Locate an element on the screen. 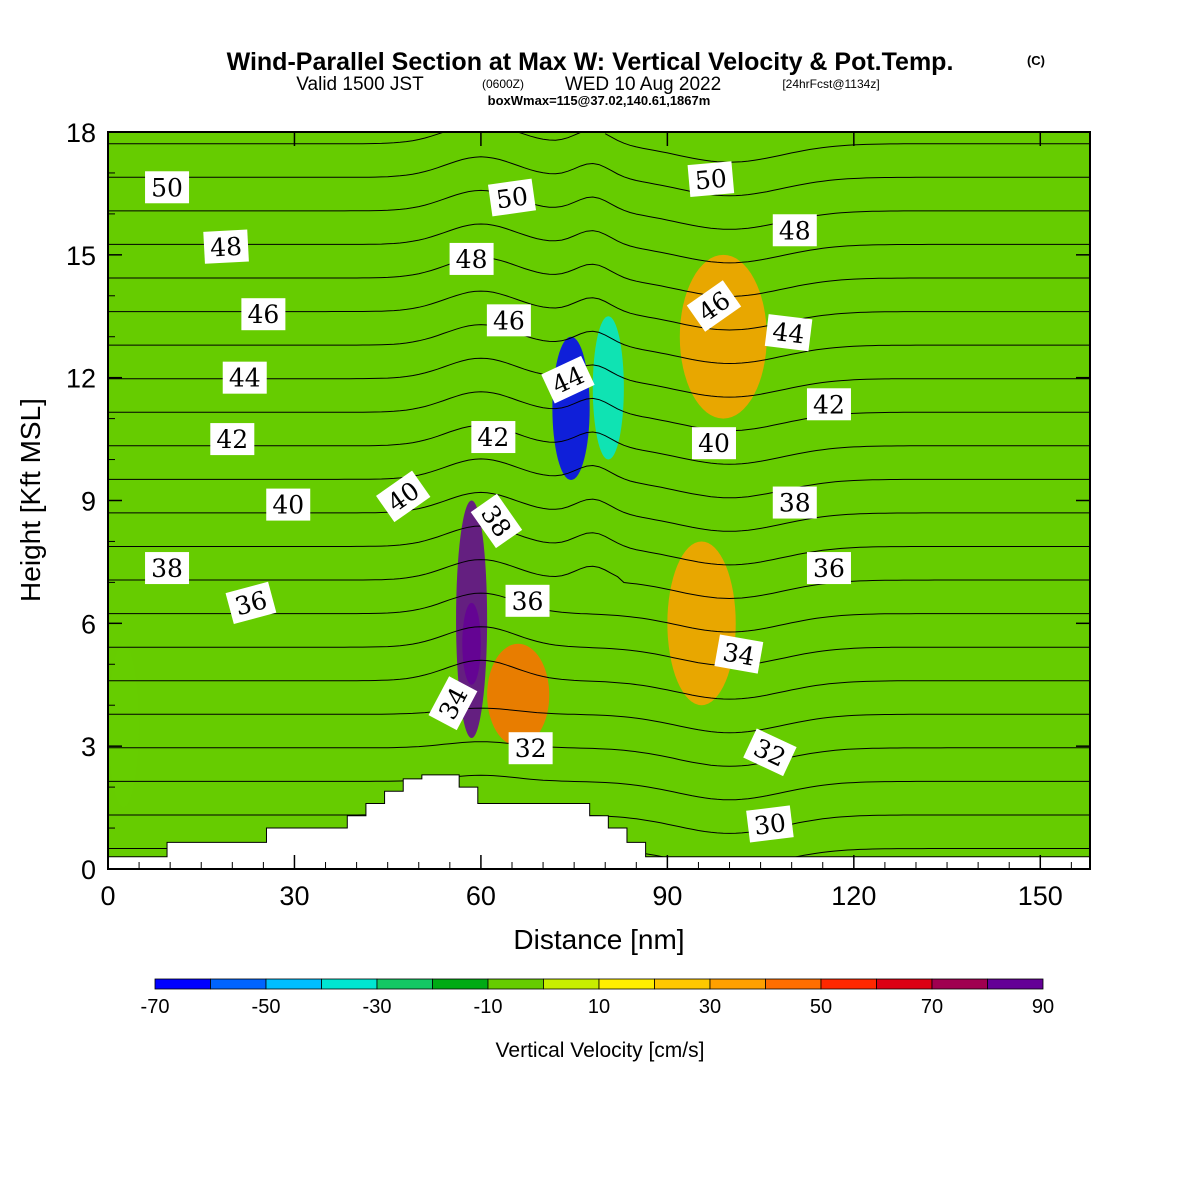 The image size is (1200, 1200). y-tick-label: 18 is located at coordinates (81, 133).